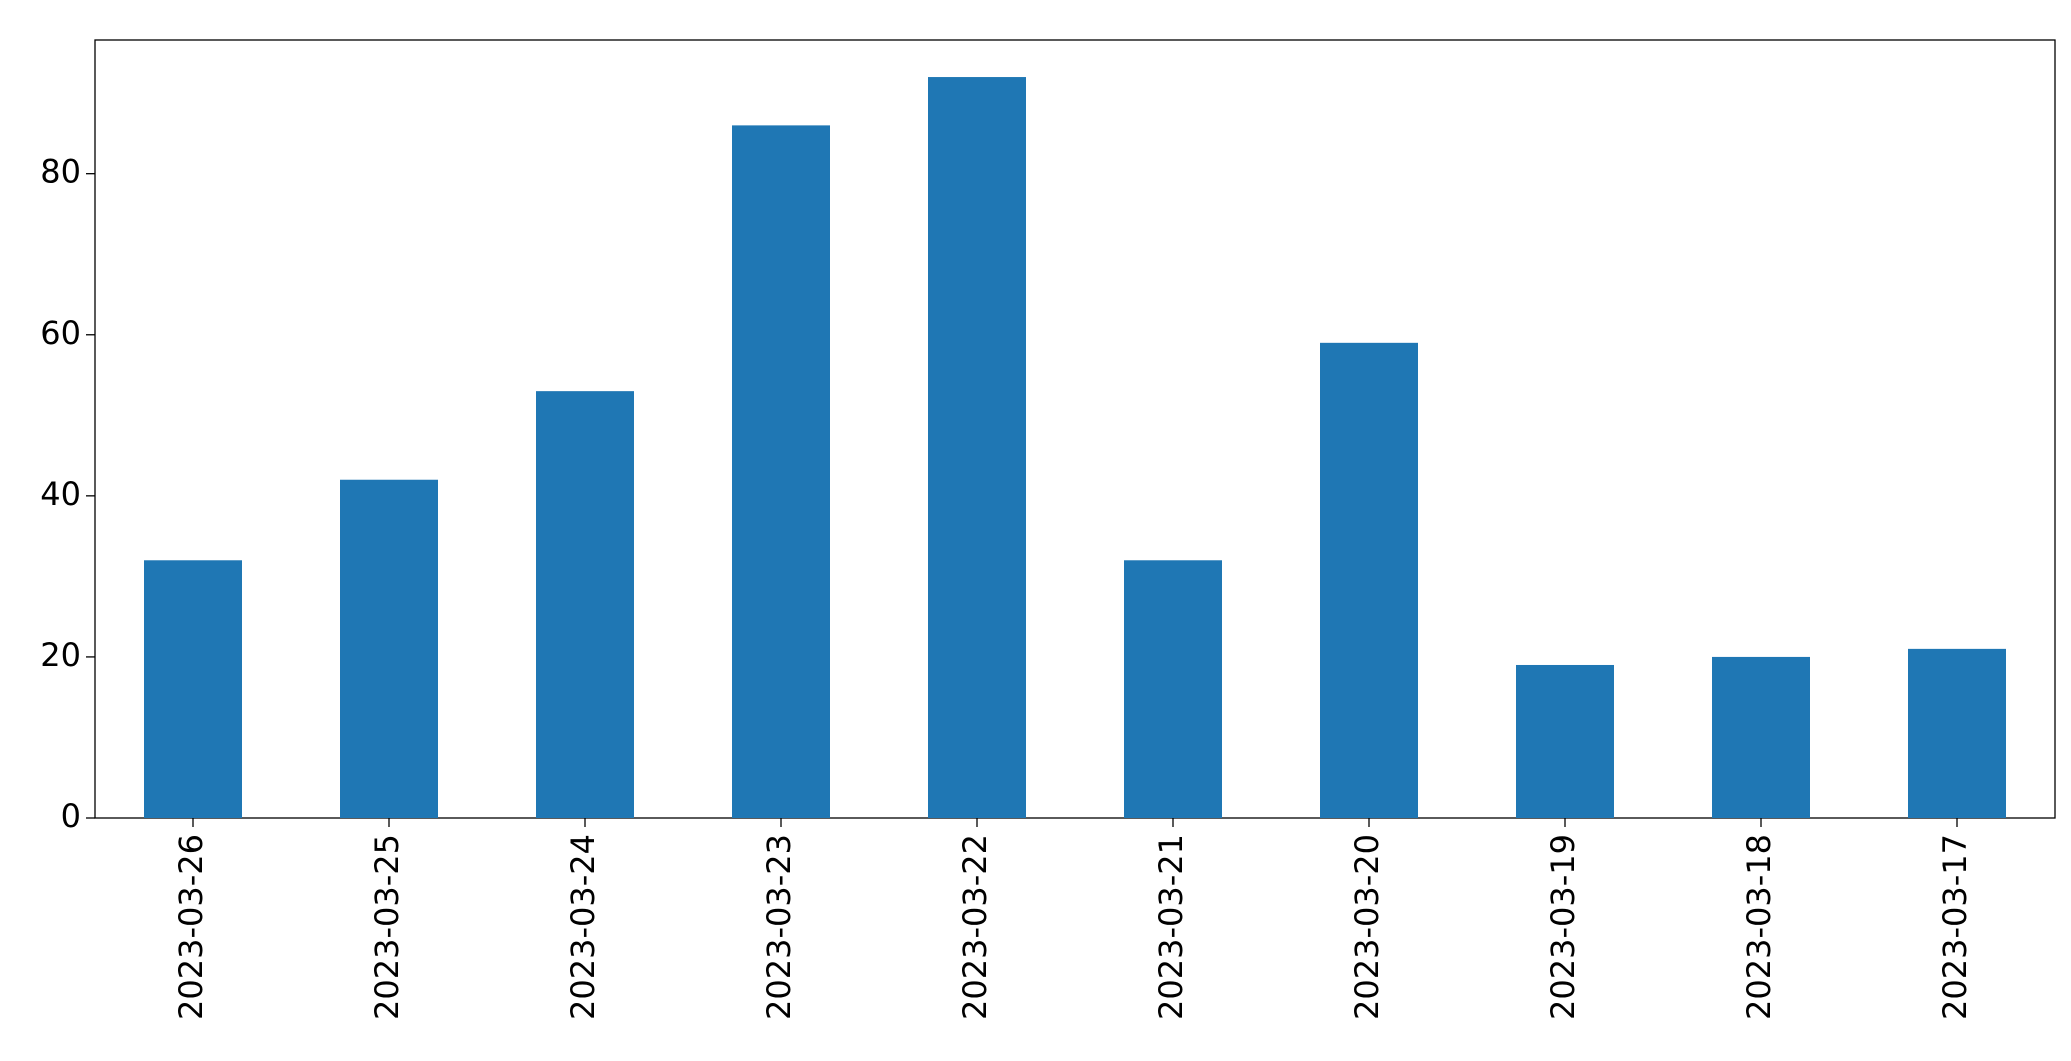  What do you see at coordinates (60, 333) in the screenshot?
I see `y-tick-label: 60` at bounding box center [60, 333].